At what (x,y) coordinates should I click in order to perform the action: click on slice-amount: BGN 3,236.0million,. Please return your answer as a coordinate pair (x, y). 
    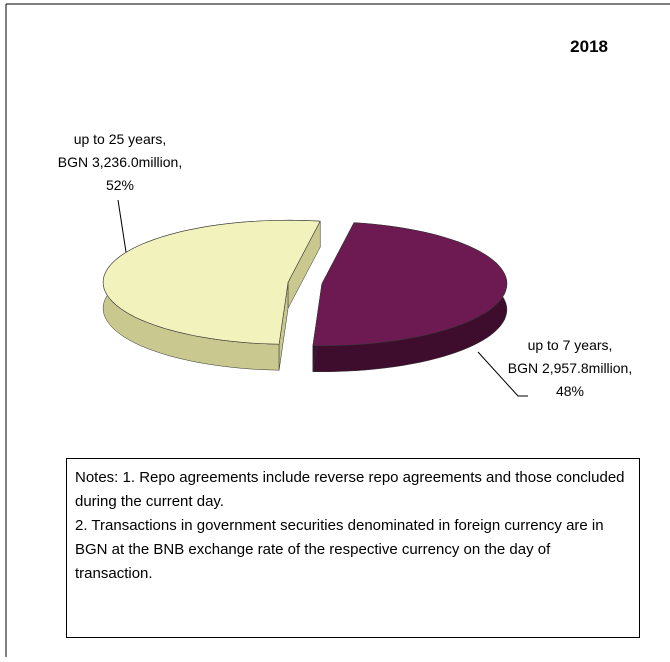
    Looking at the image, I should click on (120, 162).